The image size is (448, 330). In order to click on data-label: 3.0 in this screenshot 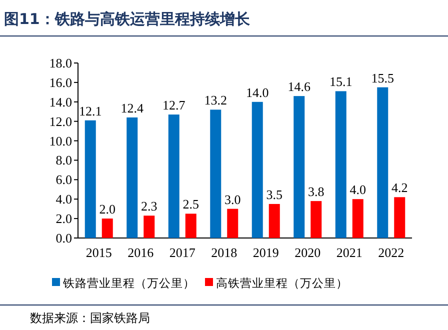, I will do `click(232, 199)`.